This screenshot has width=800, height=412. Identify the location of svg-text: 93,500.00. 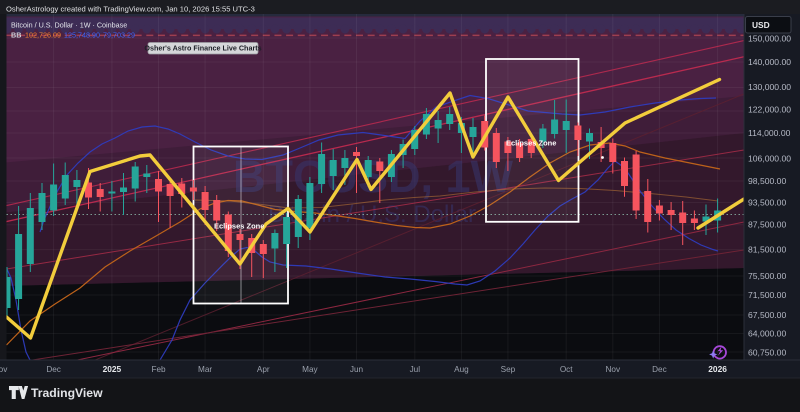
(767, 203).